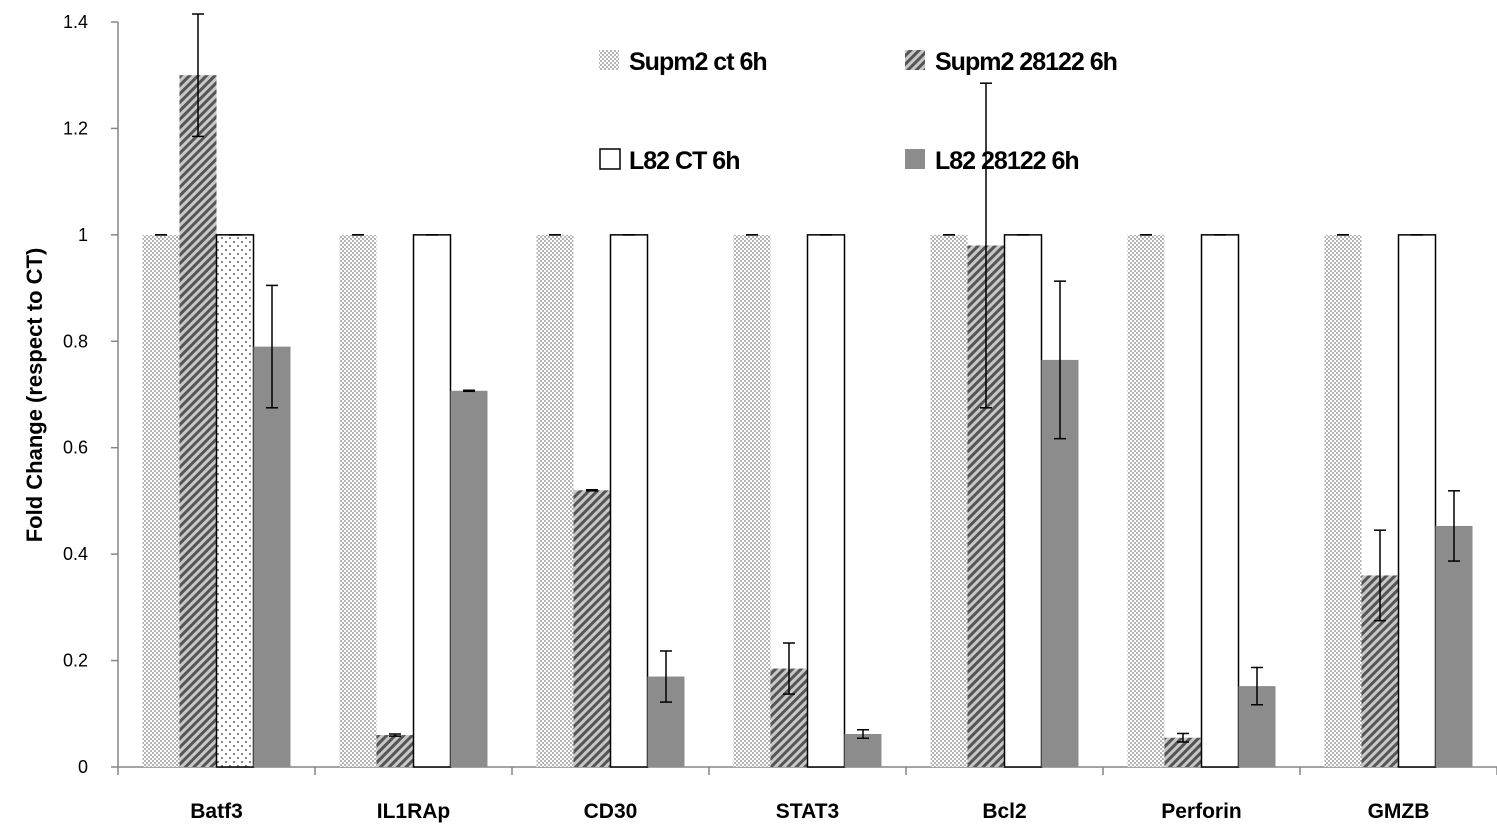 This screenshot has width=1497, height=826. Describe the element at coordinates (34, 395) in the screenshot. I see `y-axis-title: Fold Change (respect to CT)` at that location.